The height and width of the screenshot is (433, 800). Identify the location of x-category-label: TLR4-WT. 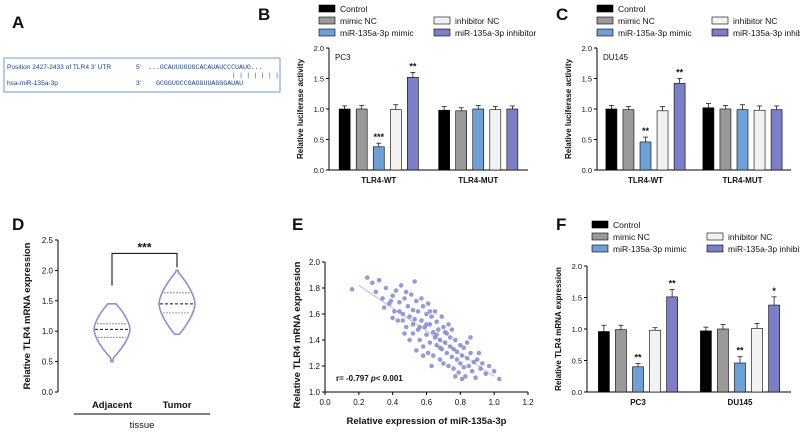
(645, 180).